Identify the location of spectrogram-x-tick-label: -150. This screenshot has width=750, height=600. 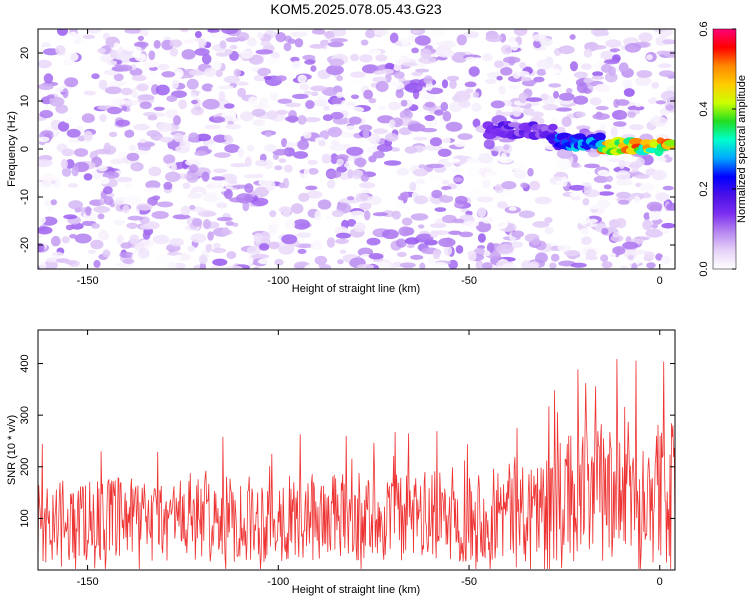
(88, 281).